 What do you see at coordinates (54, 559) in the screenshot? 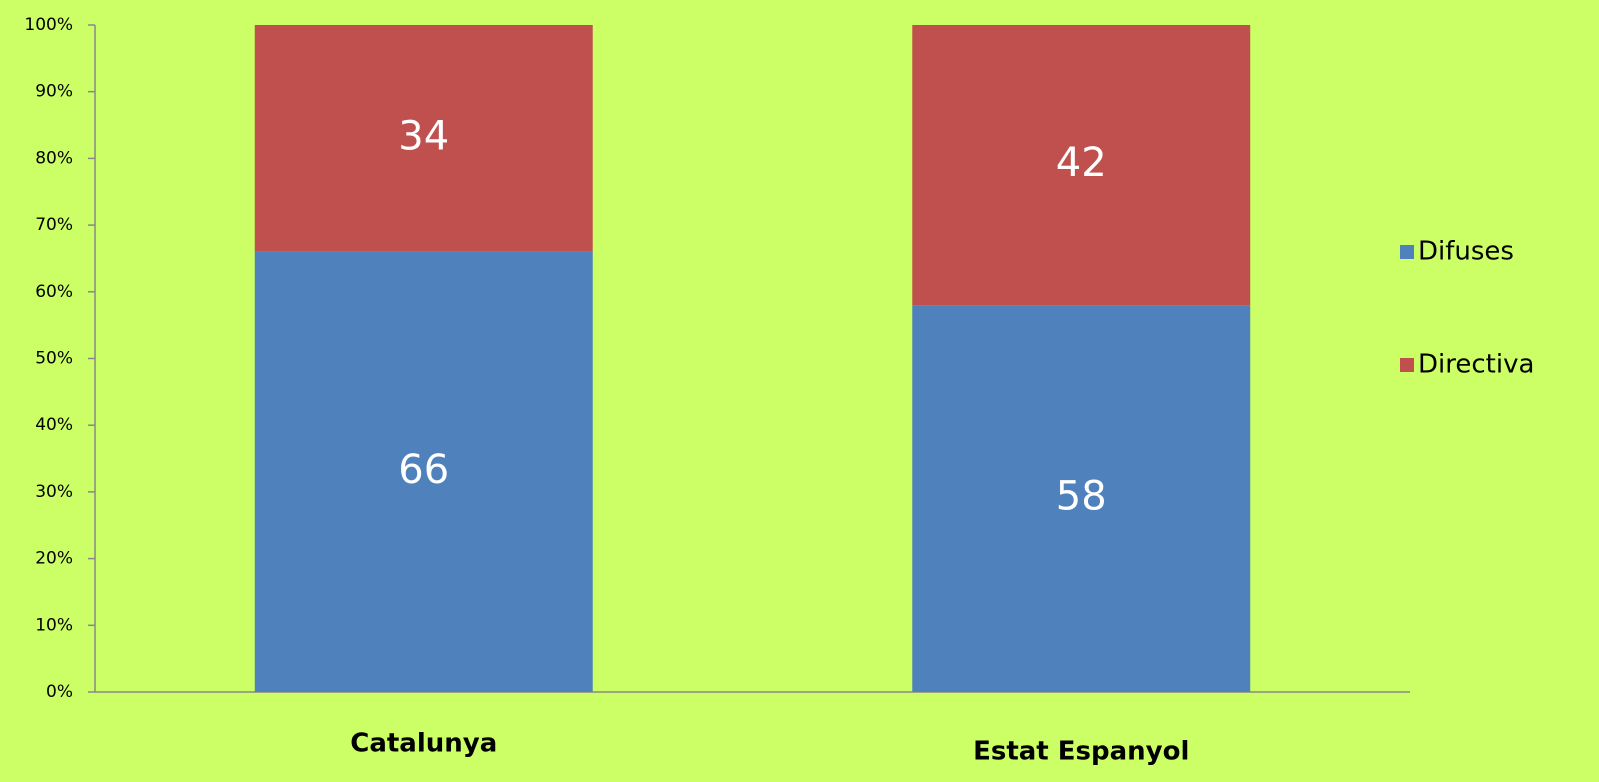
I see `y-tick-label: 20%` at bounding box center [54, 559].